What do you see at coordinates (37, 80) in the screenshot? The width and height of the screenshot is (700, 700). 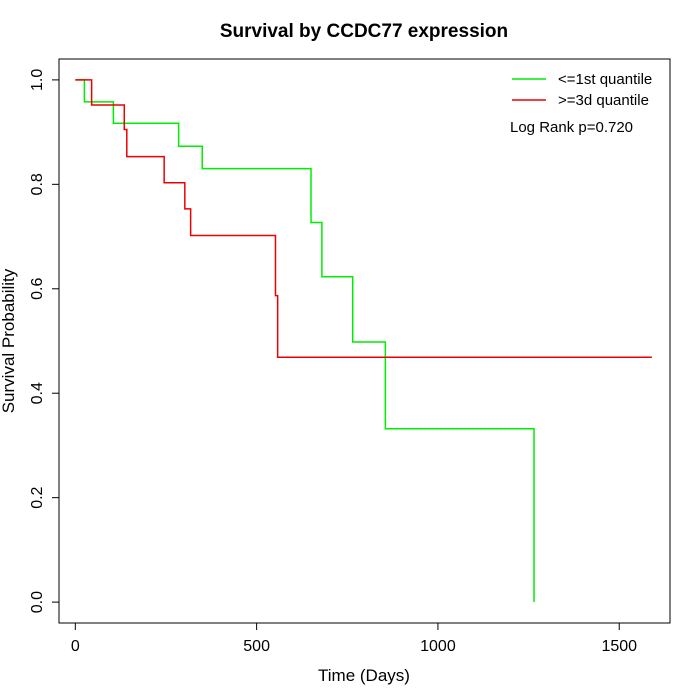 I see `y-tick-label: 1.0` at bounding box center [37, 80].